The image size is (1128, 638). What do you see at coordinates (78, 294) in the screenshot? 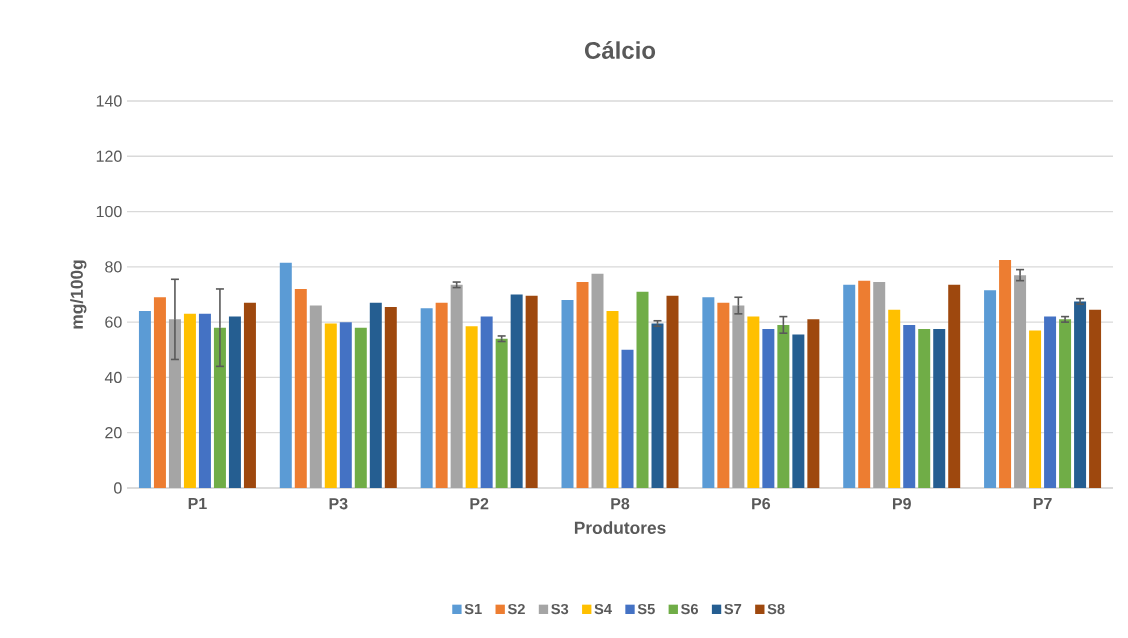
I see `y-axis-title: mg/100g` at bounding box center [78, 294].